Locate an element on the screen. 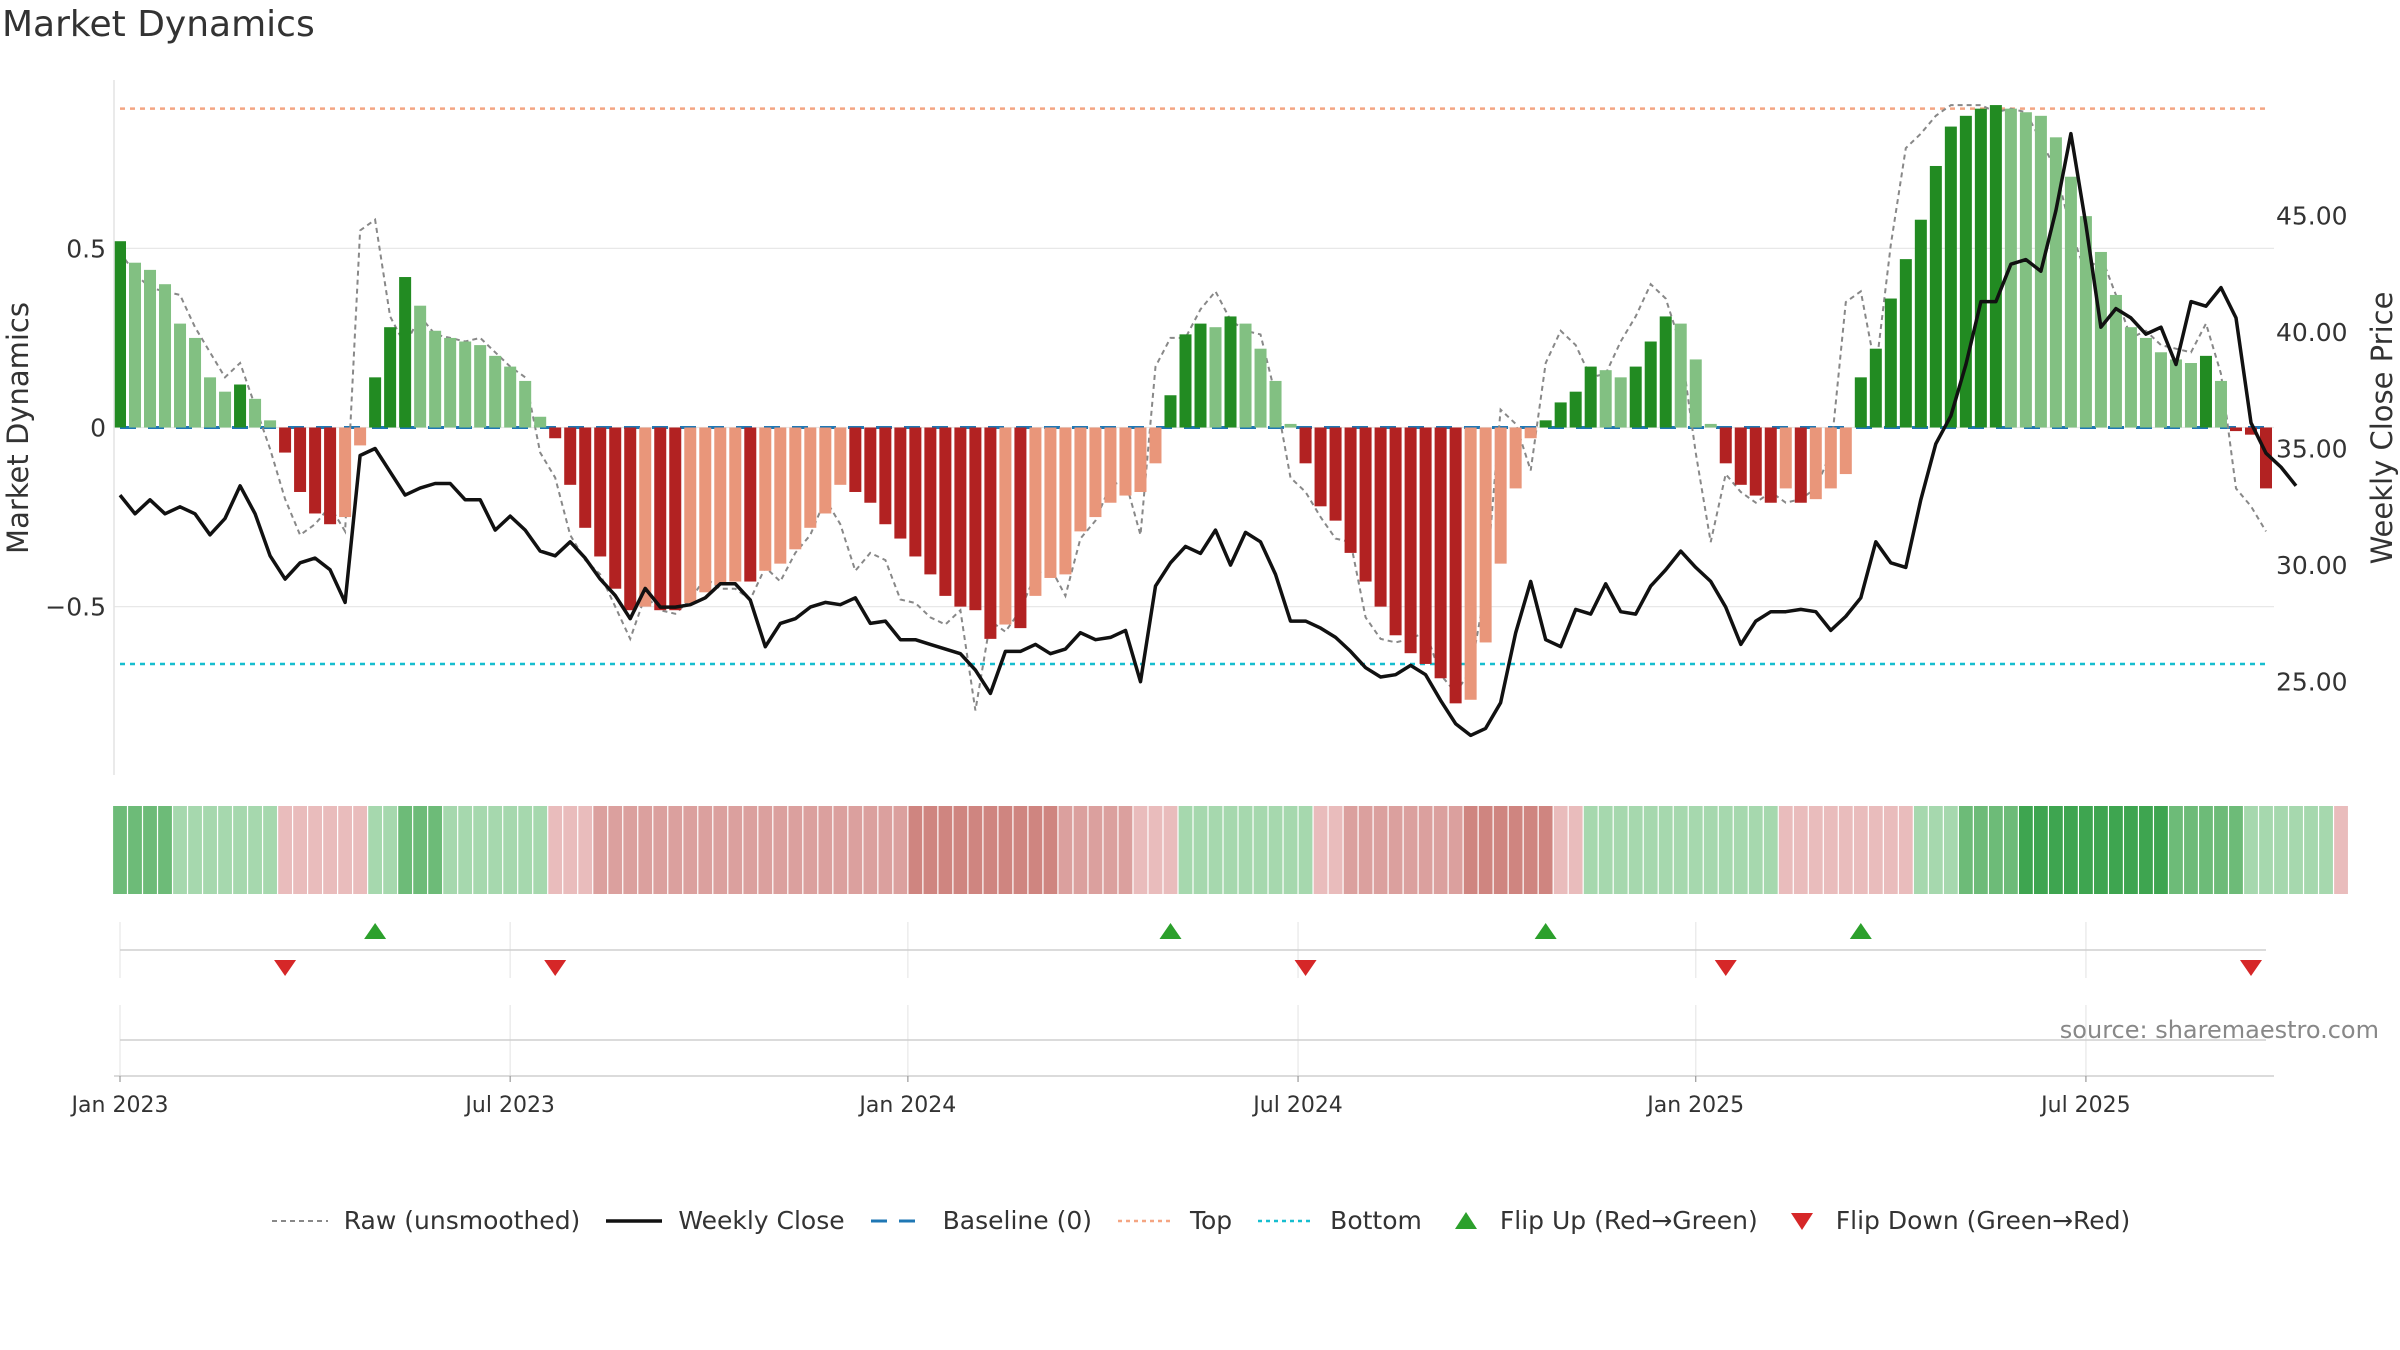  y2-tick-label: 30.00 is located at coordinates (2312, 565).